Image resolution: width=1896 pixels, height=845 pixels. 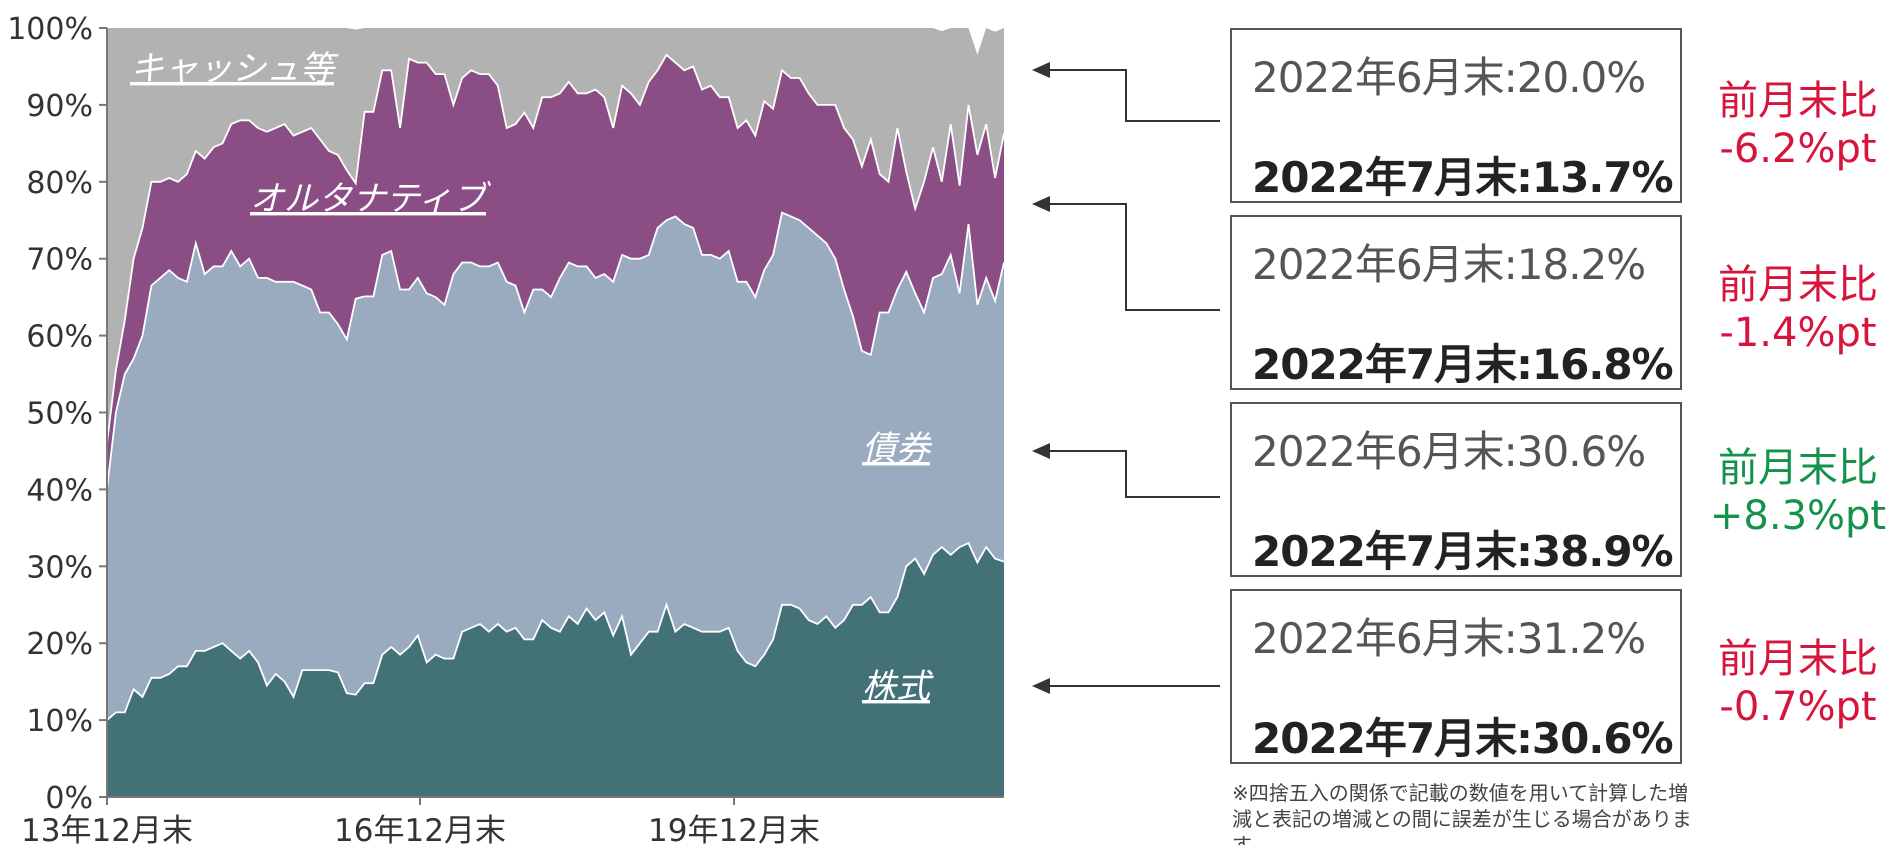 I want to click on value-box-alternative: 2022年6月末:18.2% 2022年7月末:16.8%, so click(x=1456, y=302).